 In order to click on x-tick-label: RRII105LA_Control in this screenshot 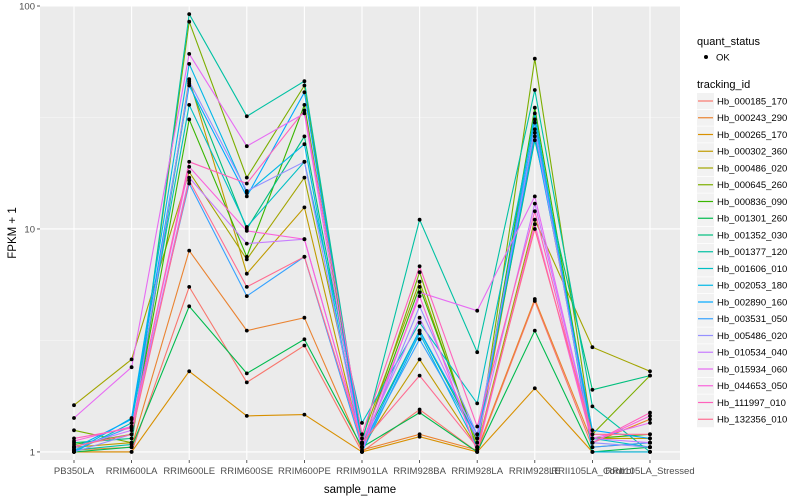, I will do `click(592, 471)`.